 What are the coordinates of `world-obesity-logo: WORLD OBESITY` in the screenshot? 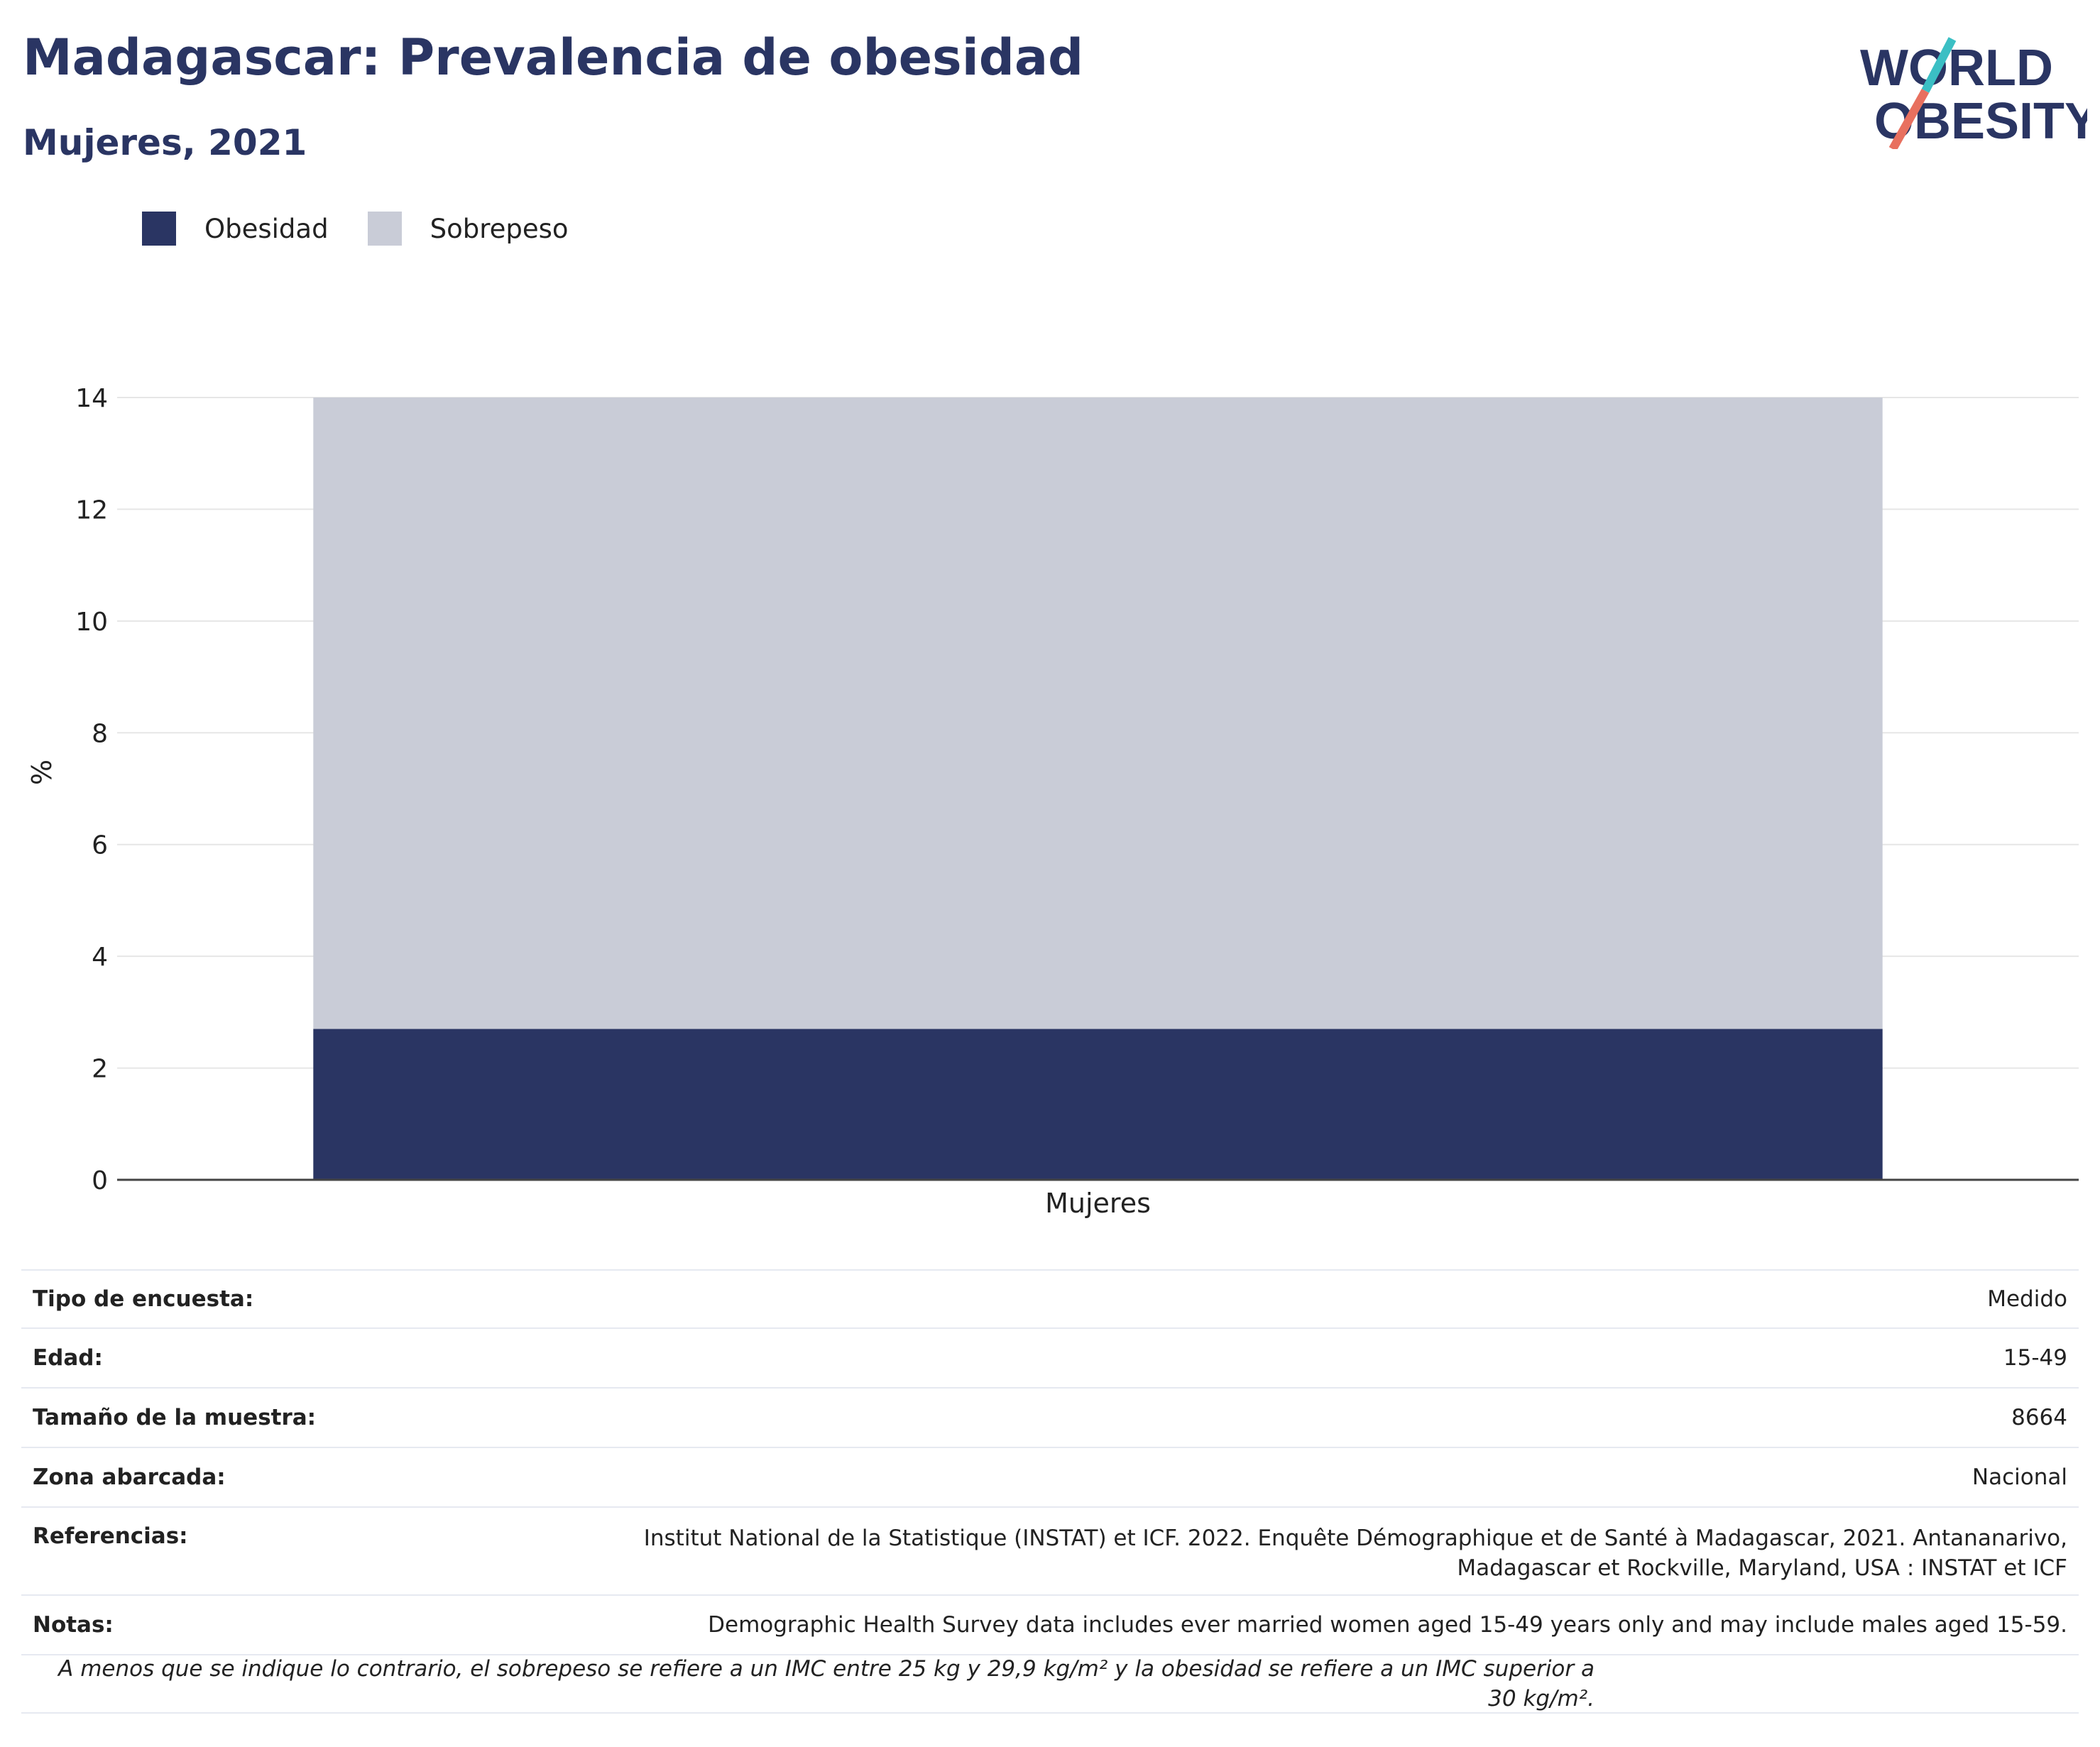 It's located at (1973, 93).